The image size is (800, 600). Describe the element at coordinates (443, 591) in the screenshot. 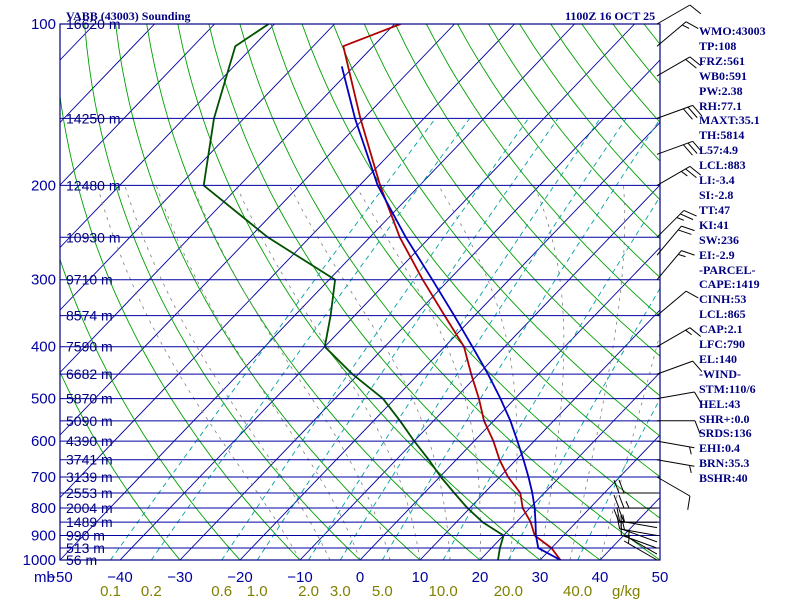

I see `mixing-ratio-tick-label: 10.0` at that location.